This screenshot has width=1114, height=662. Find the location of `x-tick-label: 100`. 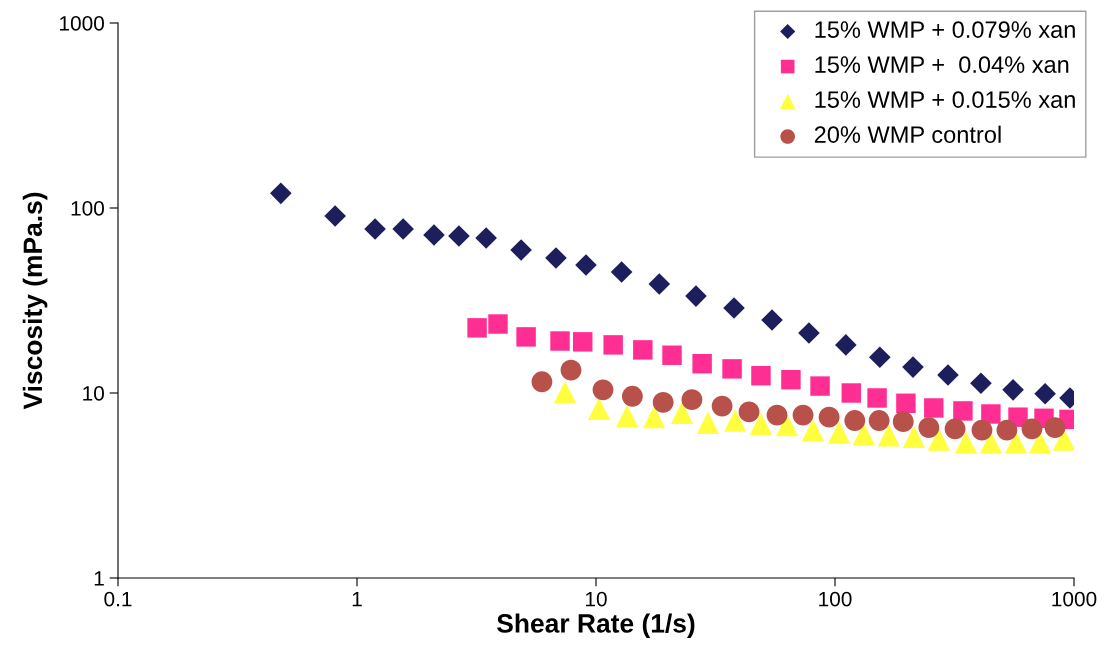

x-tick-label: 100 is located at coordinates (835, 599).